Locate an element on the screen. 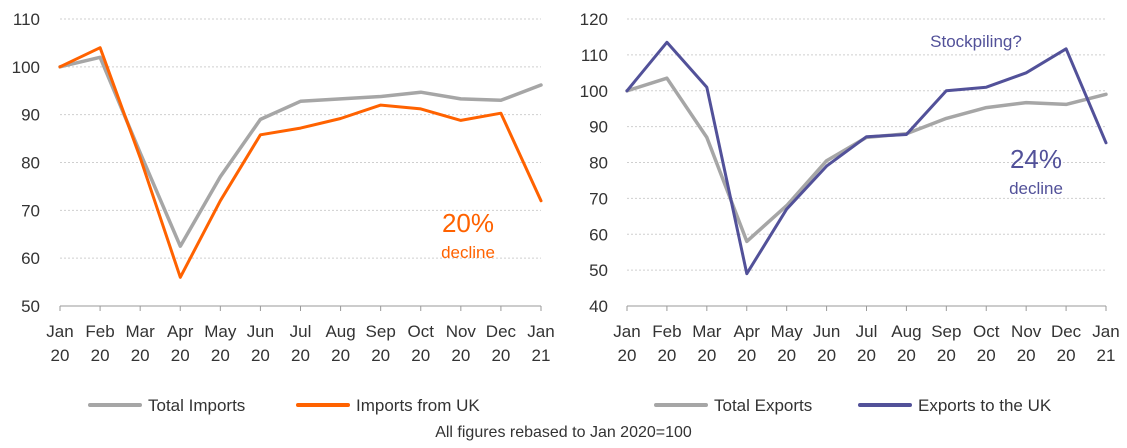 The image size is (1127, 448). legend-label: Imports from UK is located at coordinates (418, 405).